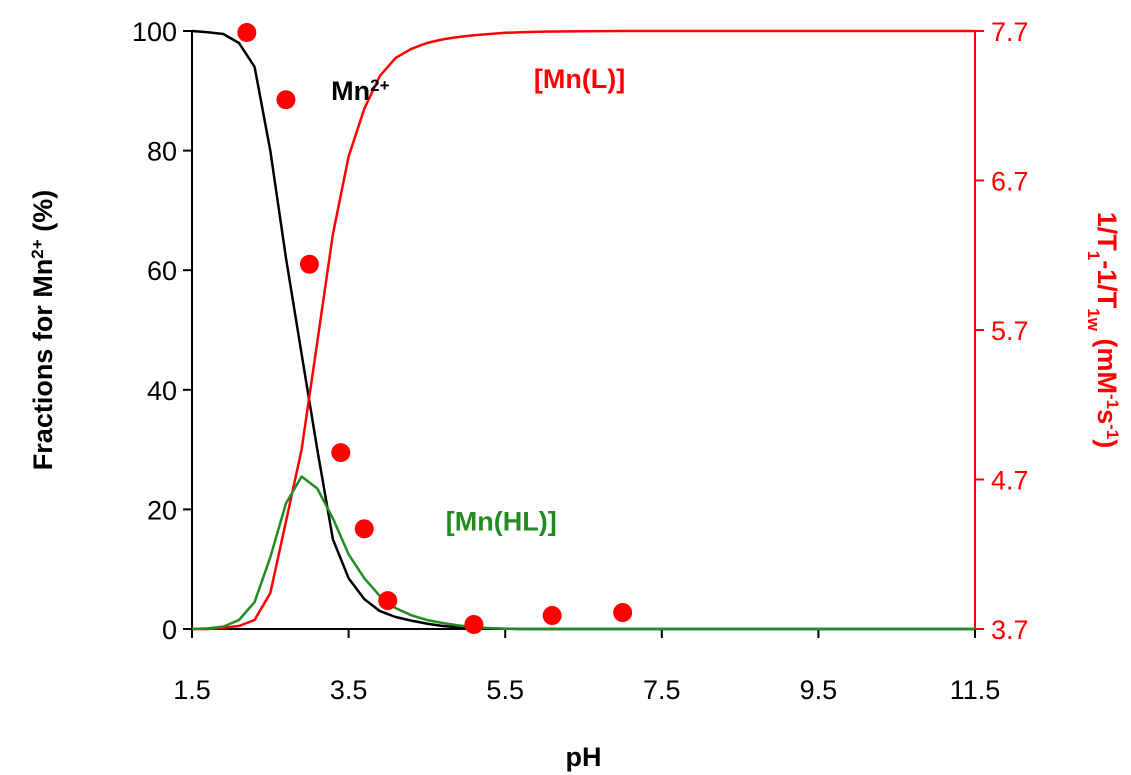  Describe the element at coordinates (501, 521) in the screenshot. I see `series-label-mnhl: [Mn(HL)]` at that location.